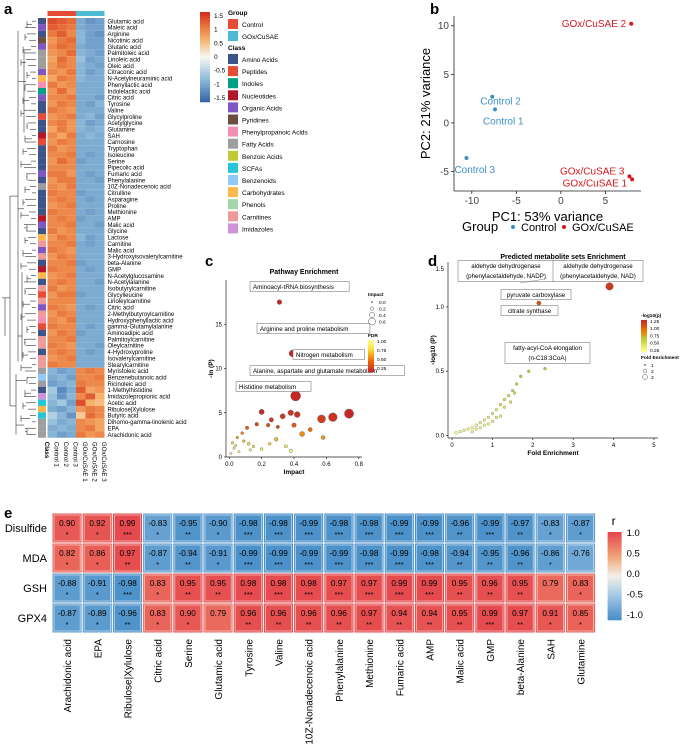 This screenshot has height=752, width=685. Describe the element at coordinates (100, 13) in the screenshot. I see `group-bar-cell` at that location.